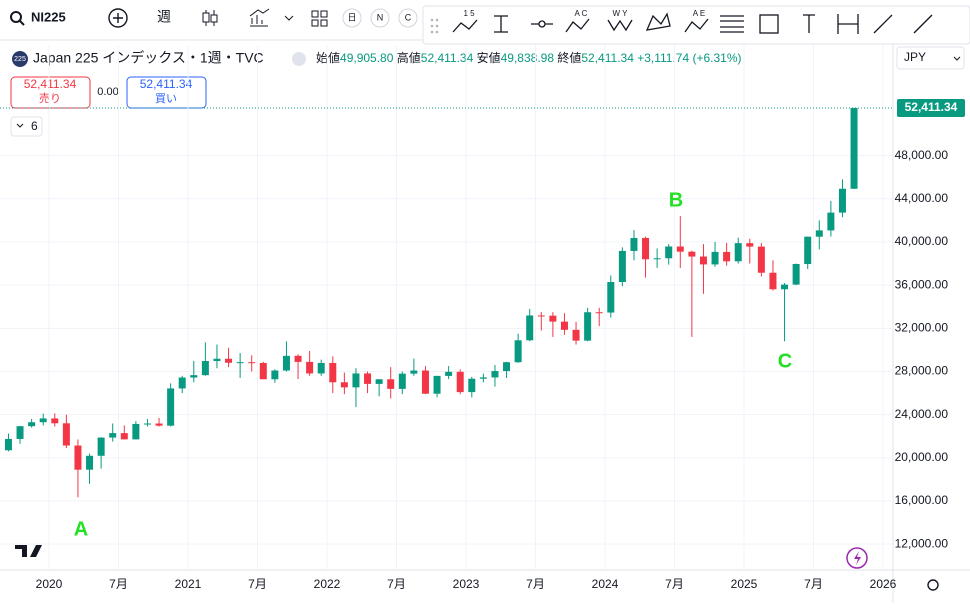 The image size is (970, 608). Describe the element at coordinates (50, 84) in the screenshot. I see `sell-price: 52,411.34` at that location.